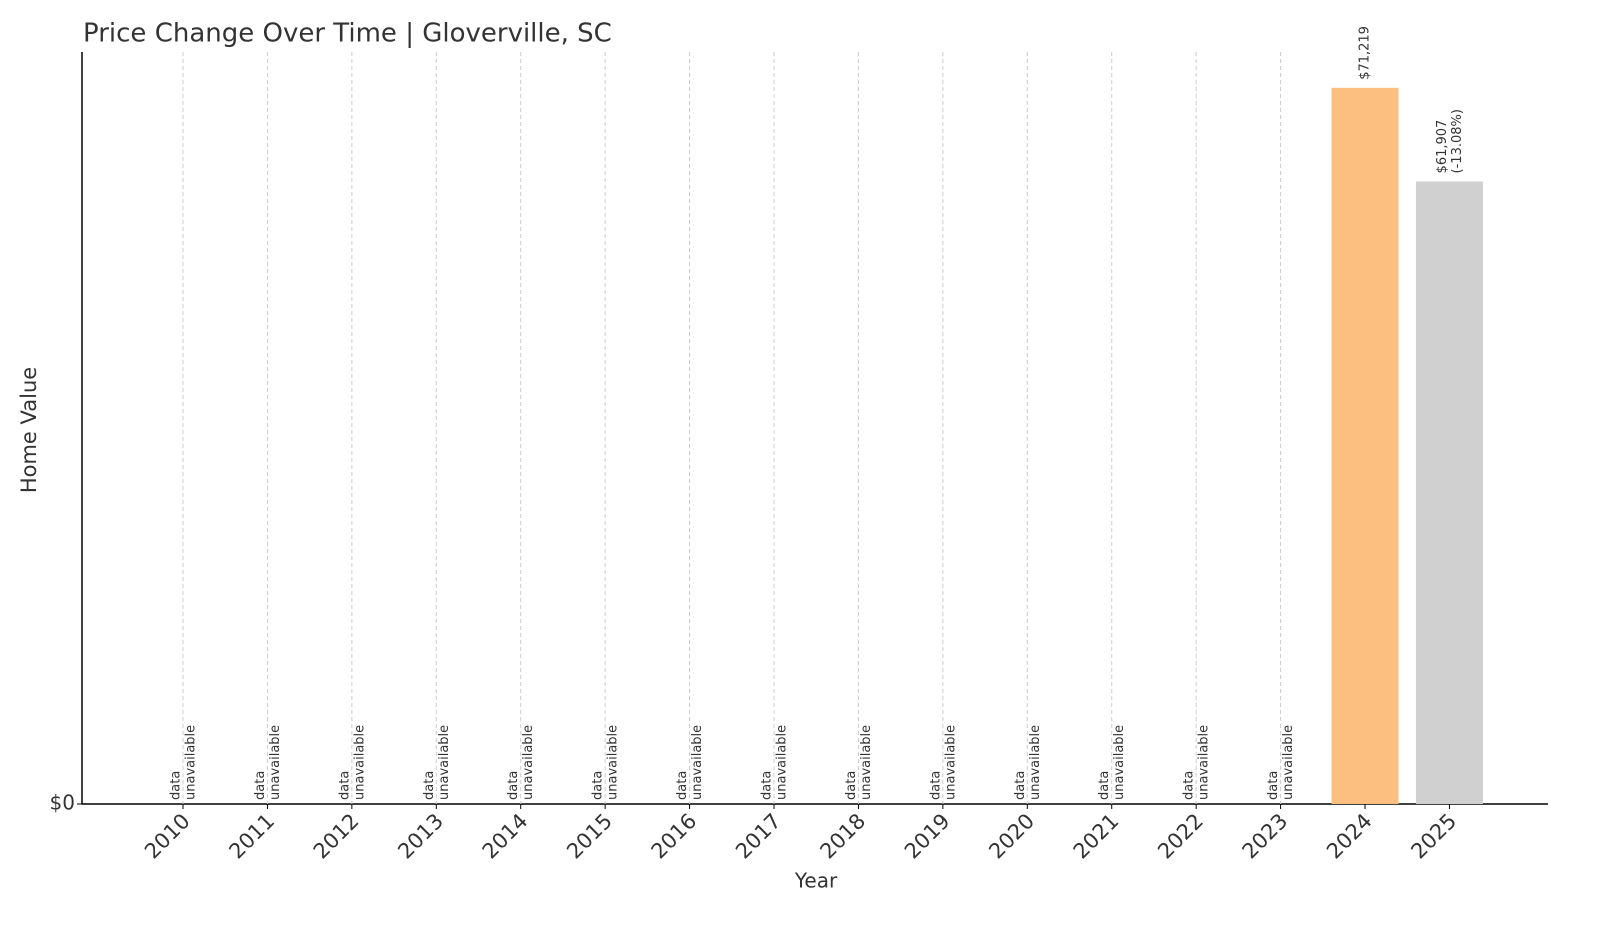 This screenshot has height=933, width=1600. Describe the element at coordinates (758, 836) in the screenshot. I see `x-tick-label: 2017` at that location.